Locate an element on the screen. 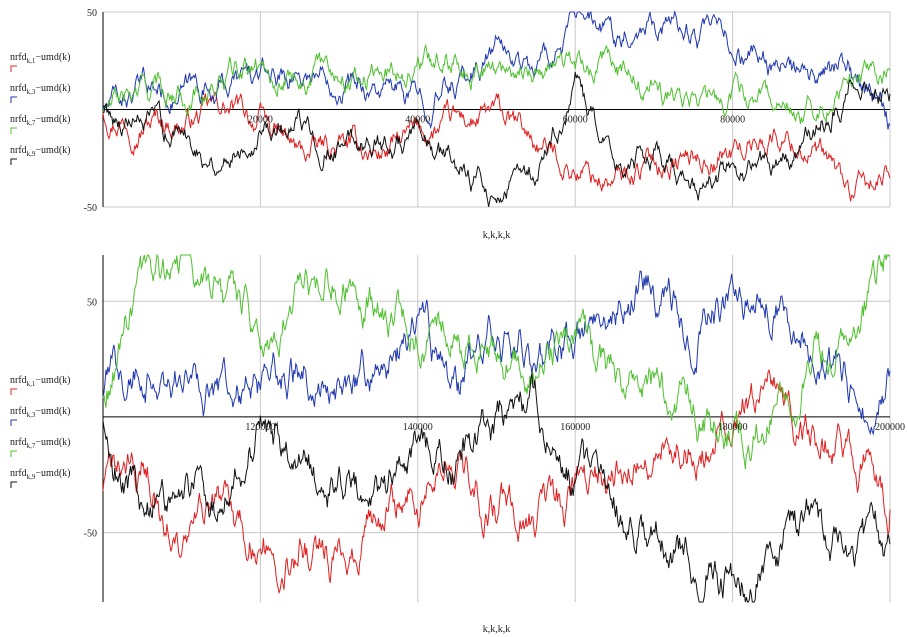  x-tick-label: 120000 is located at coordinates (260, 427).